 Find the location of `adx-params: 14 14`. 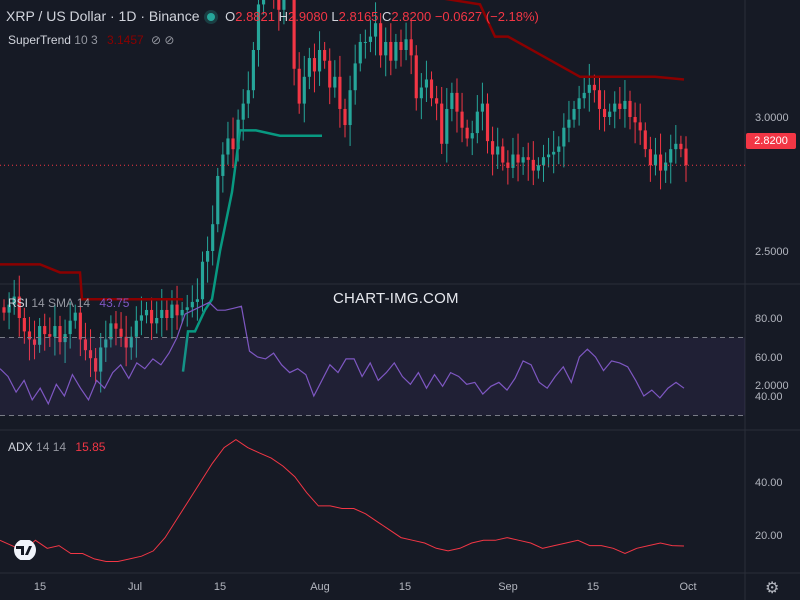

adx-params: 14 14 is located at coordinates (51, 447).